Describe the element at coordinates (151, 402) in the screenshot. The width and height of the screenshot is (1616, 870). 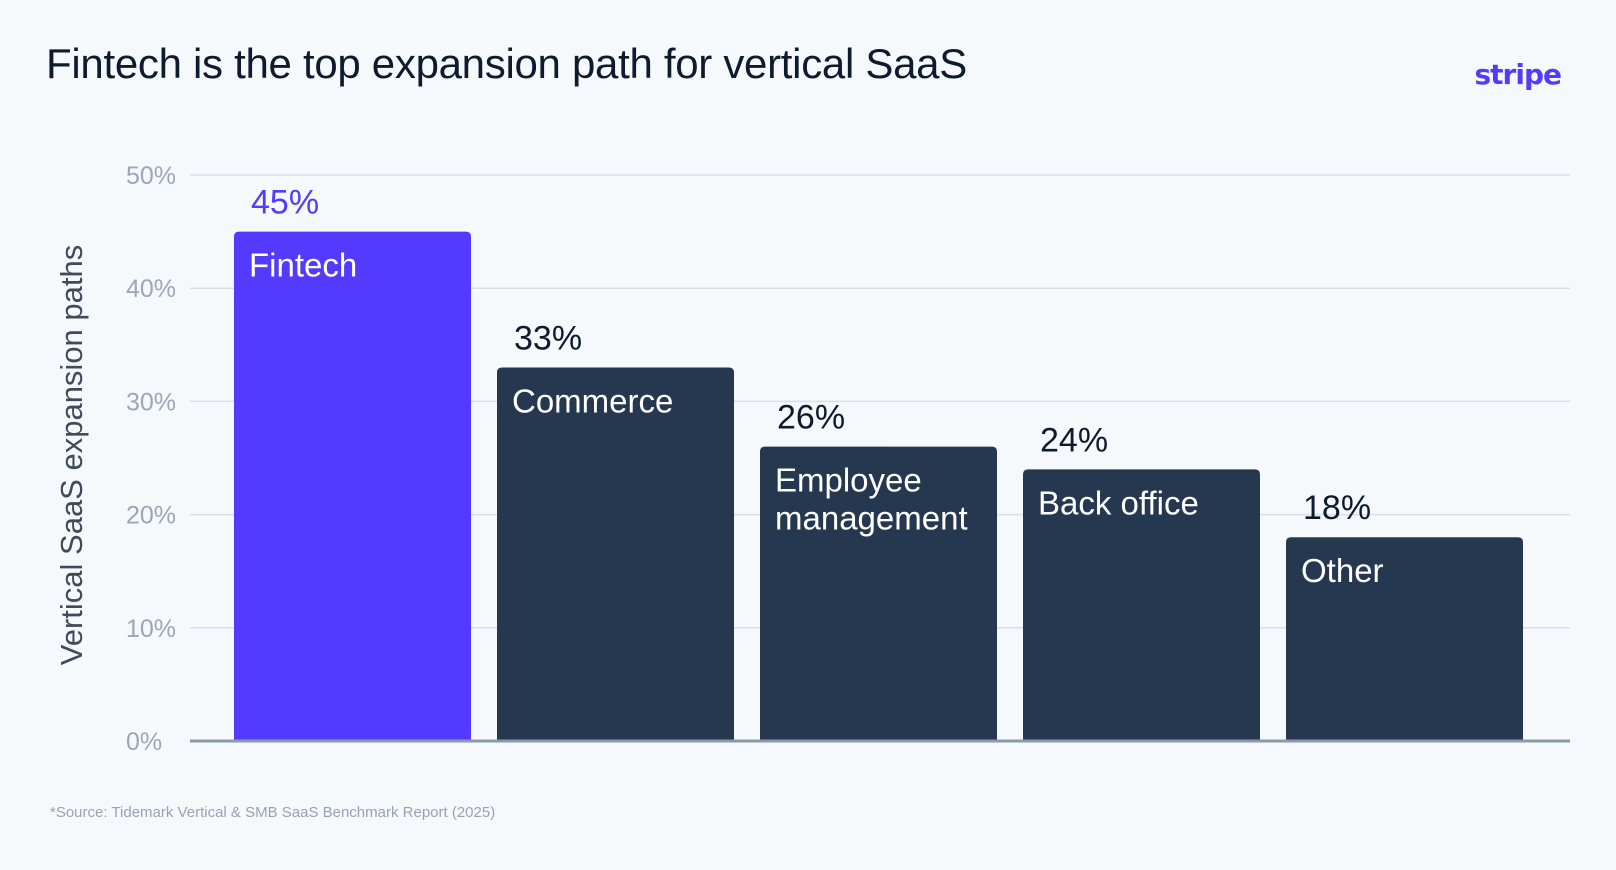
I see `y-tick-label: 30%` at that location.